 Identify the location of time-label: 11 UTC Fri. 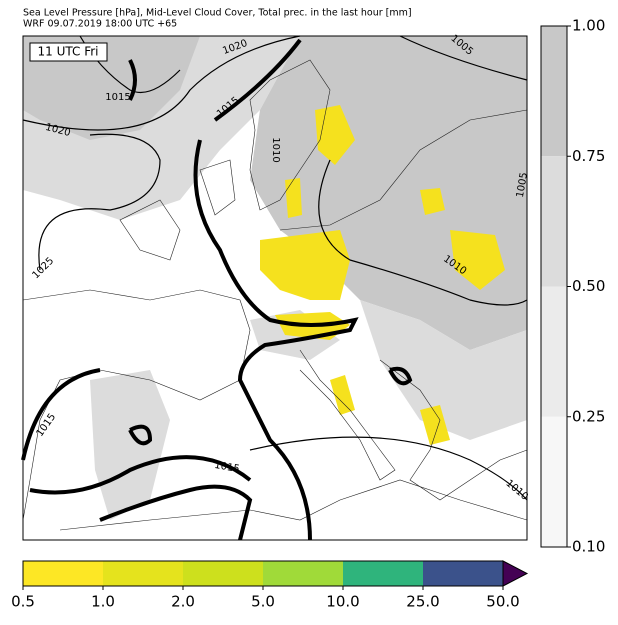
(68, 52).